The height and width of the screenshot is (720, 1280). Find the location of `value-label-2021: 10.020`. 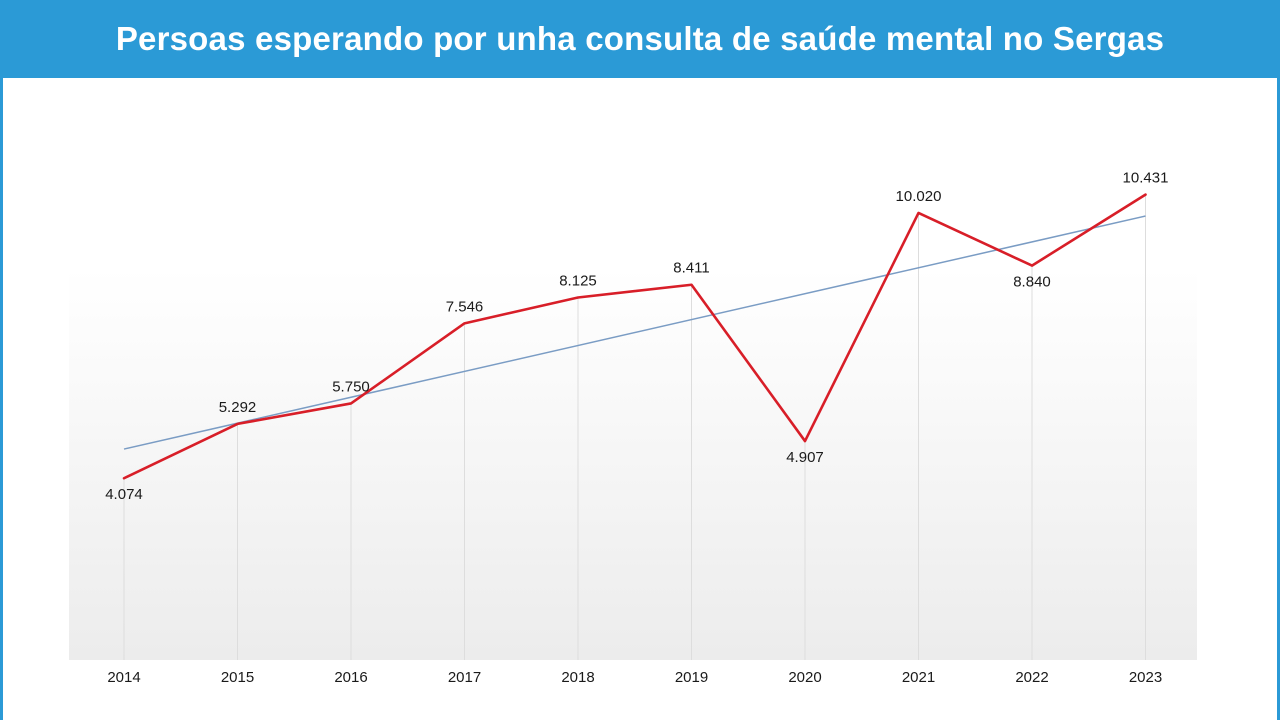

value-label-2021: 10.020 is located at coordinates (919, 196).